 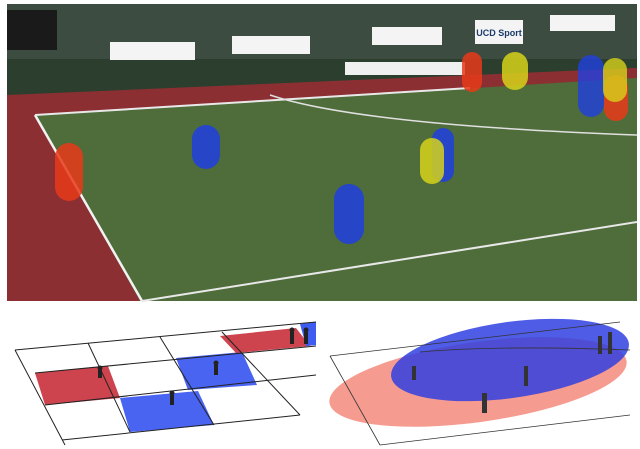 What do you see at coordinates (167, 411) in the screenshot?
I see `blue-cell` at bounding box center [167, 411].